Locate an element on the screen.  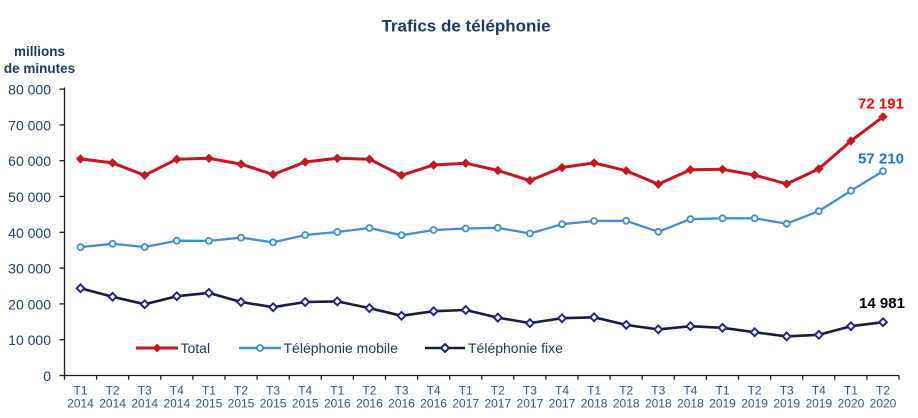
svg-text: Trafics de téléphonie is located at coordinates (465, 26).